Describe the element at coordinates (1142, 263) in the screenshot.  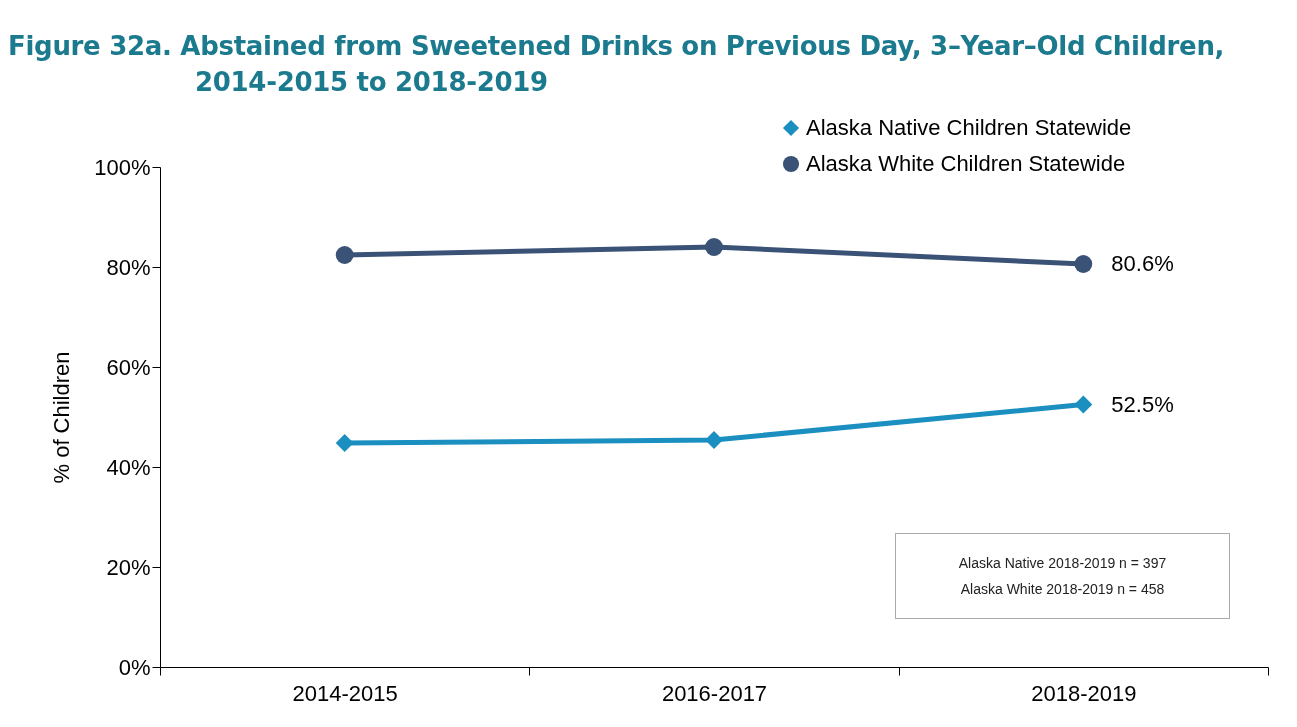
I see `data-label: 80.6%` at that location.